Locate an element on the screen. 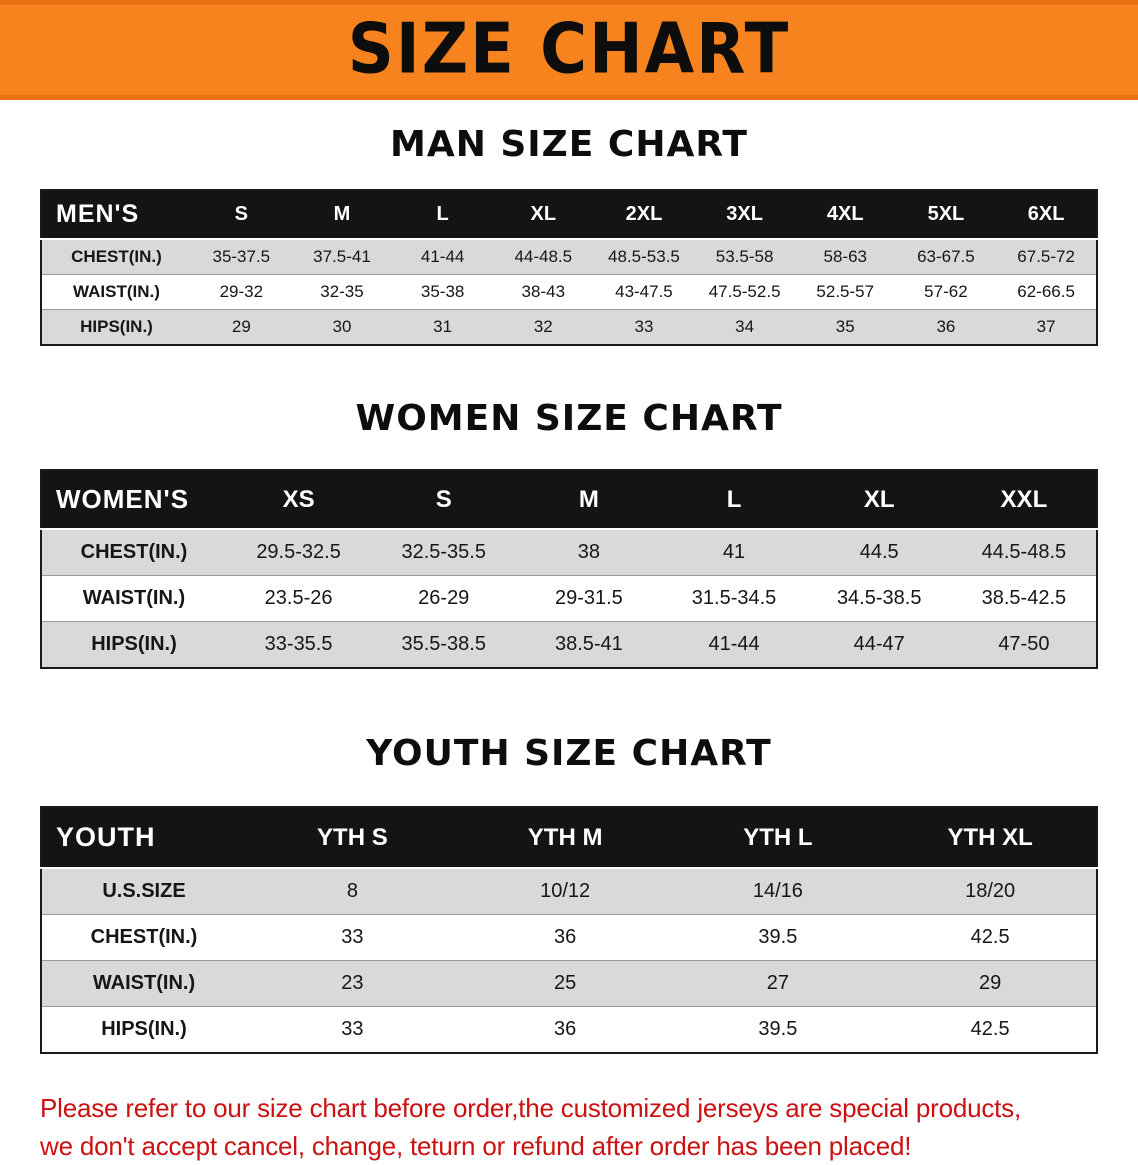 The height and width of the screenshot is (1165, 1138). table-row: HIPS(IN.) 33 36 39.5 42.5 is located at coordinates (569, 1029).